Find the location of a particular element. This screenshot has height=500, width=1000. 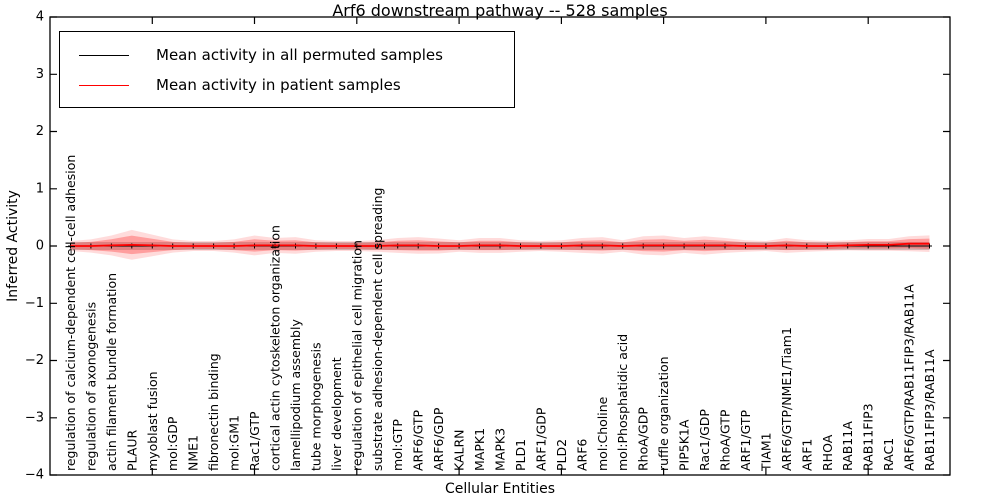

legend-entry-patient: Mean activity in patient samples is located at coordinates (287, 85).